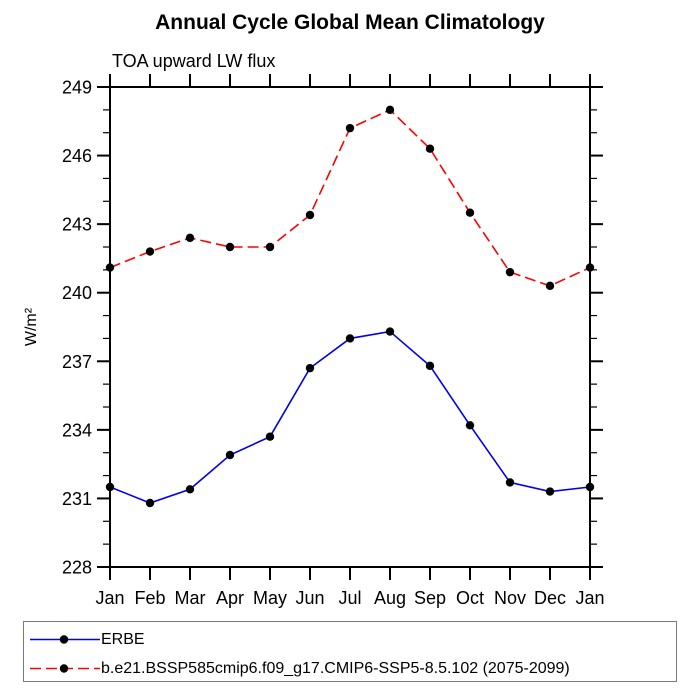 The image size is (700, 700). I want to click on y-axis-tick-label: 234, so click(77, 430).